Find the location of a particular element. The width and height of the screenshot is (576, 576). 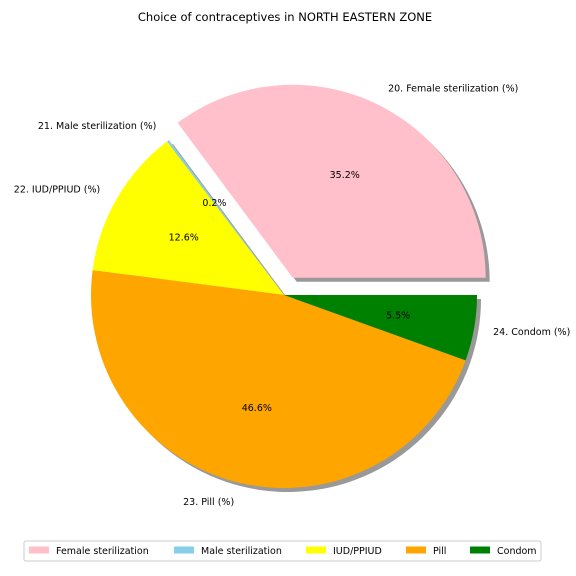

slice-label-condom: 24. Condom (%) is located at coordinates (531, 332).